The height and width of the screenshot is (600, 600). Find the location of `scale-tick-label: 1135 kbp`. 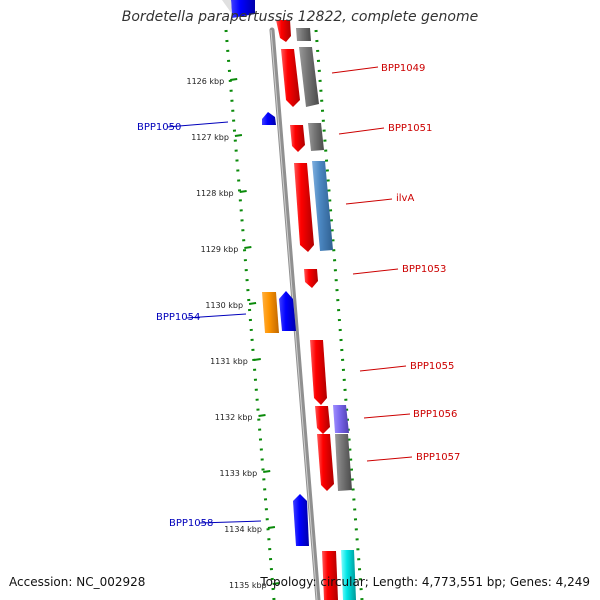

scale-tick-label: 1135 kbp is located at coordinates (248, 585).